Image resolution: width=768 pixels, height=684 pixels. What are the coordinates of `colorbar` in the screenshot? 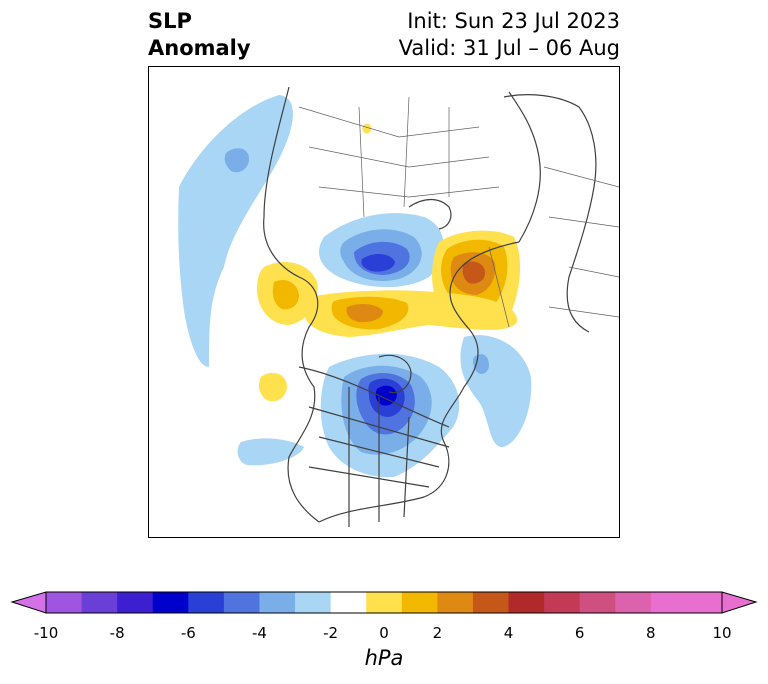 It's located at (384, 602).